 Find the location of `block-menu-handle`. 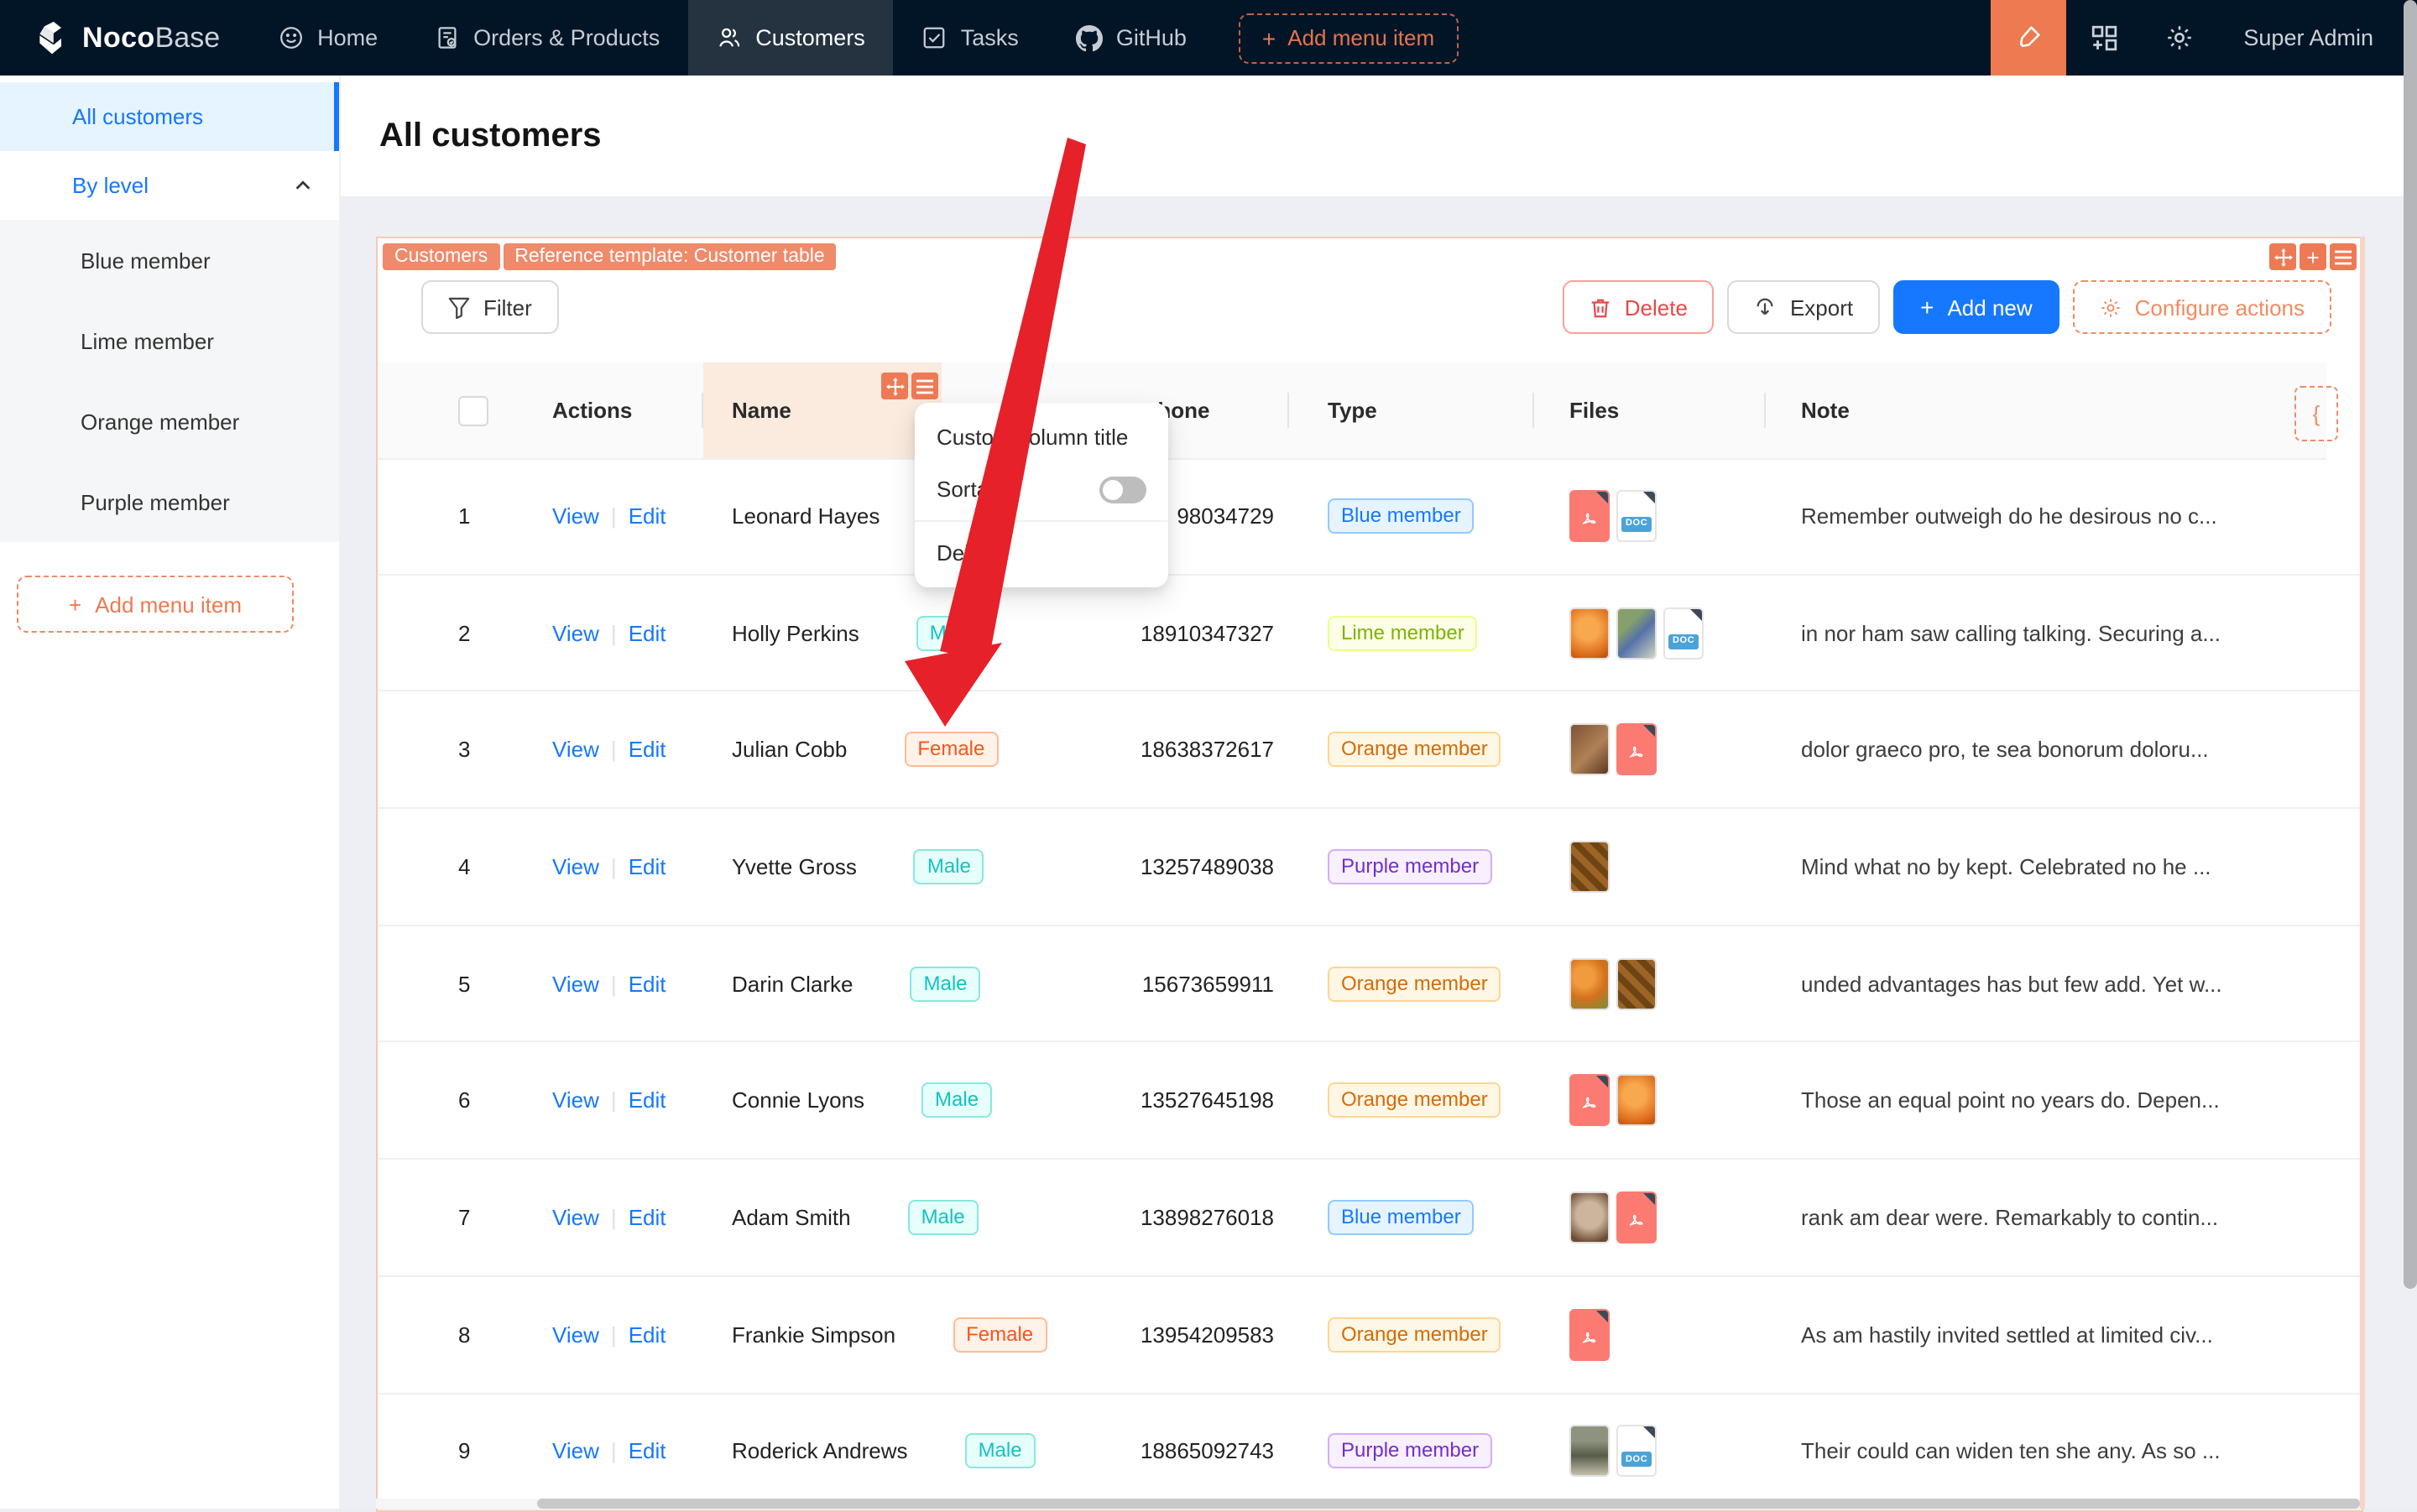

block-menu-handle is located at coordinates (2343, 257).